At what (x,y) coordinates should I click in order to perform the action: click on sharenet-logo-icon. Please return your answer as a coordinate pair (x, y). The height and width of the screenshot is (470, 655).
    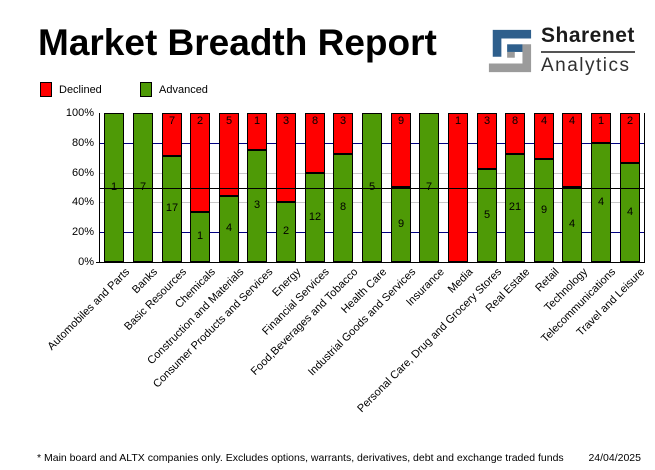
    Looking at the image, I should click on (510, 50).